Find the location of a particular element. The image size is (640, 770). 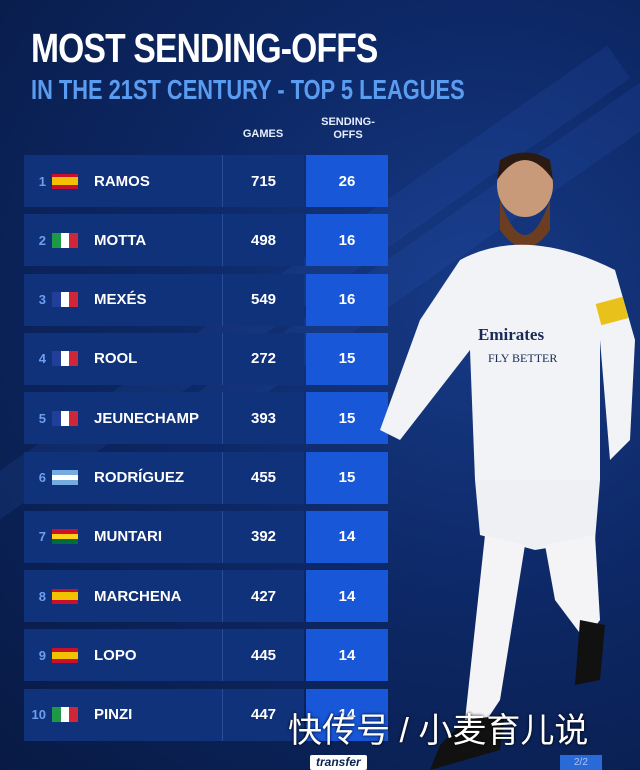

player-cell: 1 RAMOS is located at coordinates (123, 181).